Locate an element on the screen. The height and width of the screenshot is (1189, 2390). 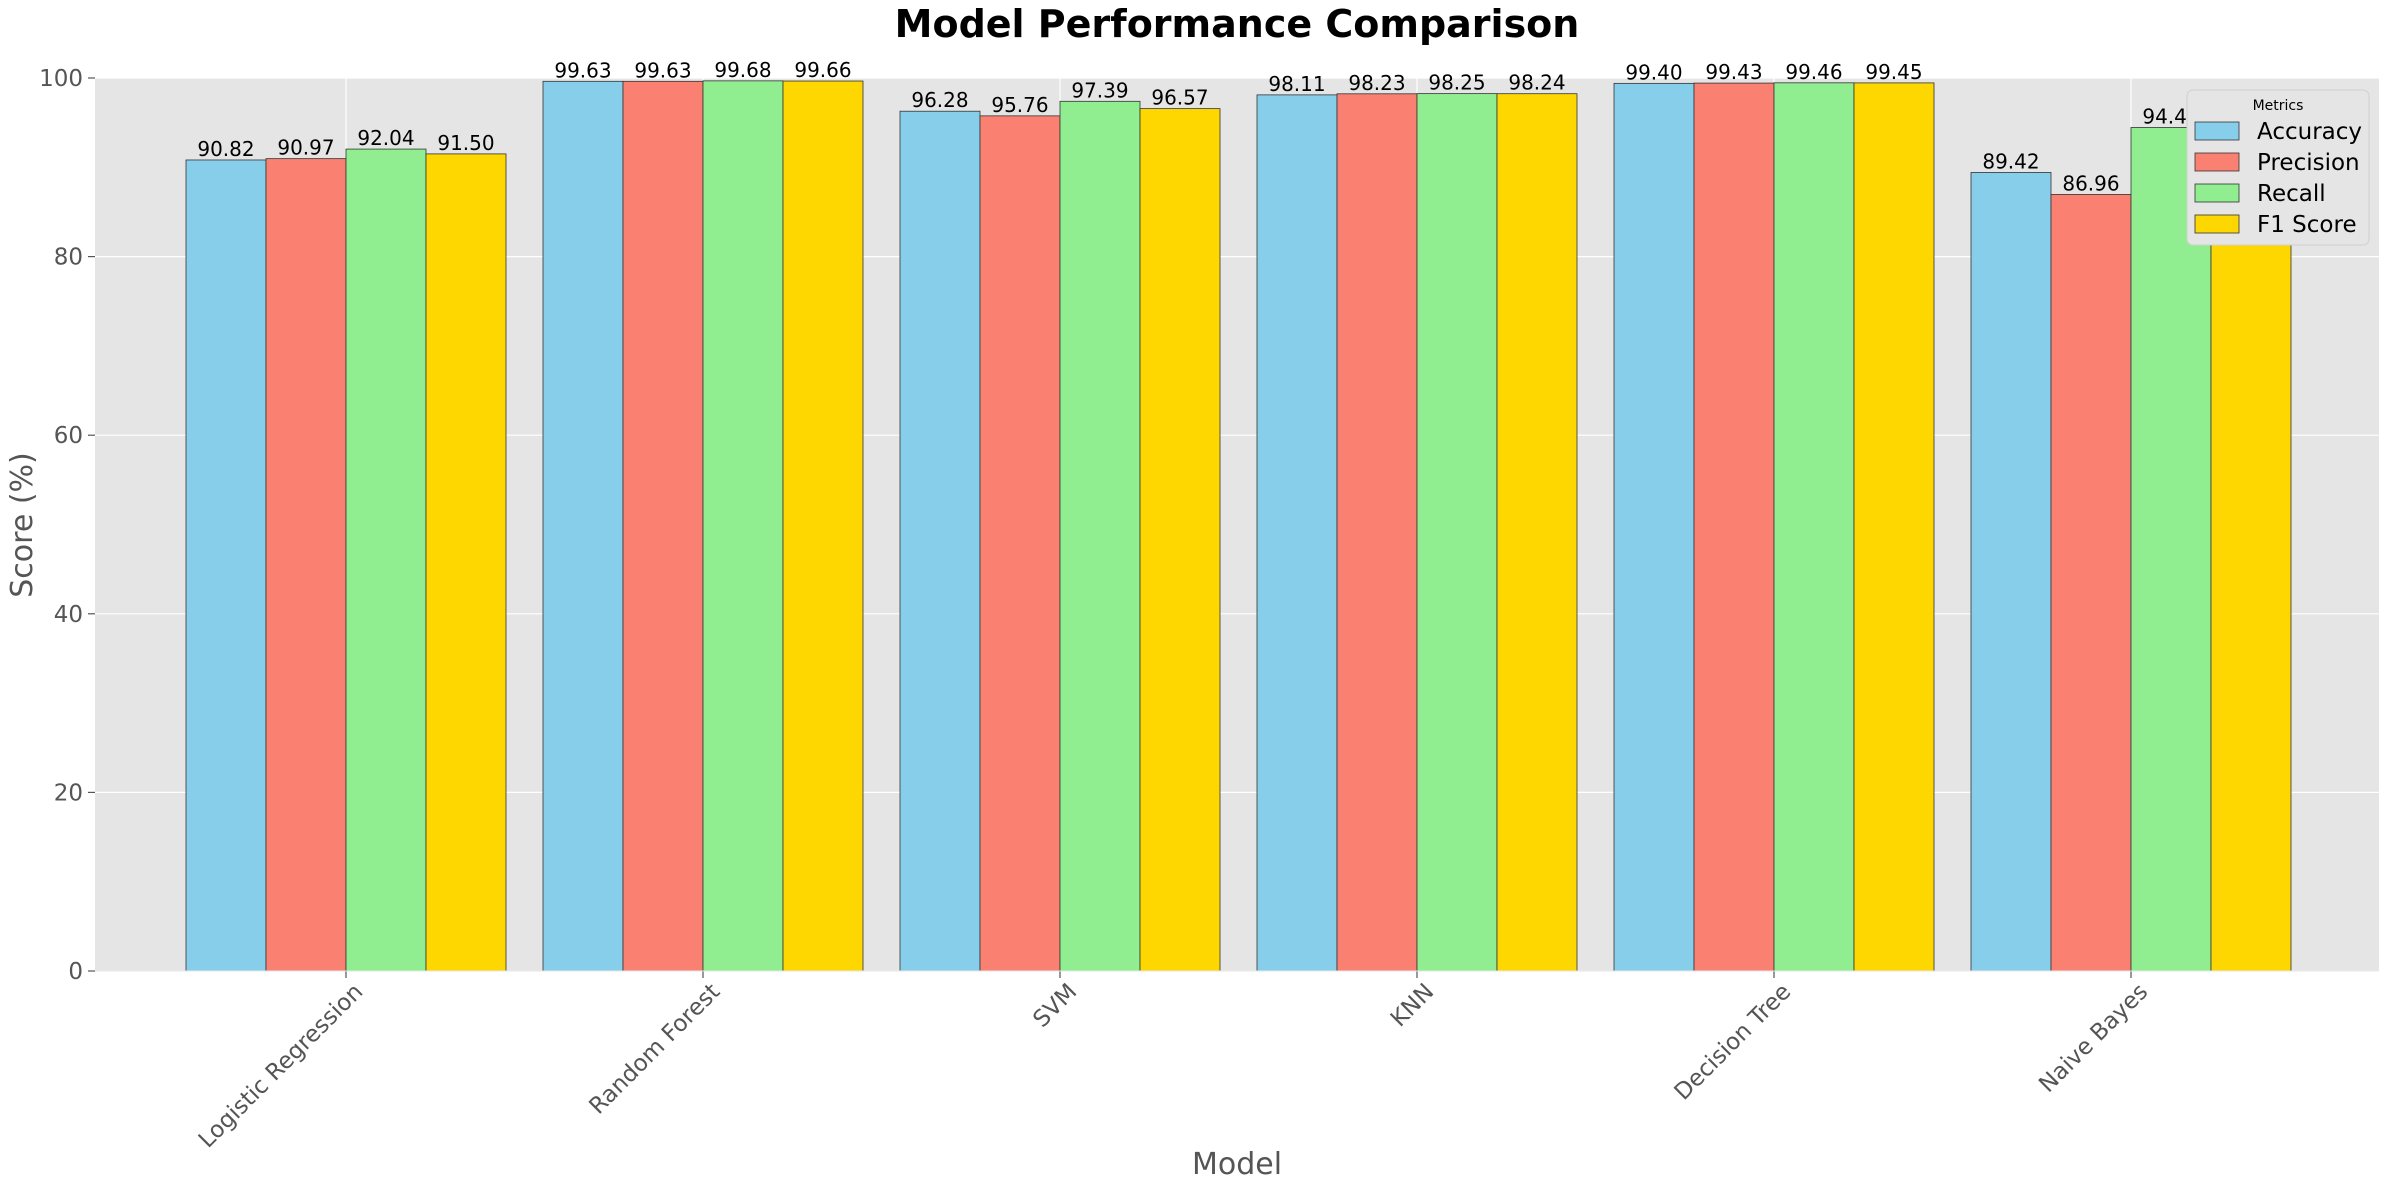
y-axis-ticks: 0 20 40 60 80 100 is located at coordinates (67, 525).